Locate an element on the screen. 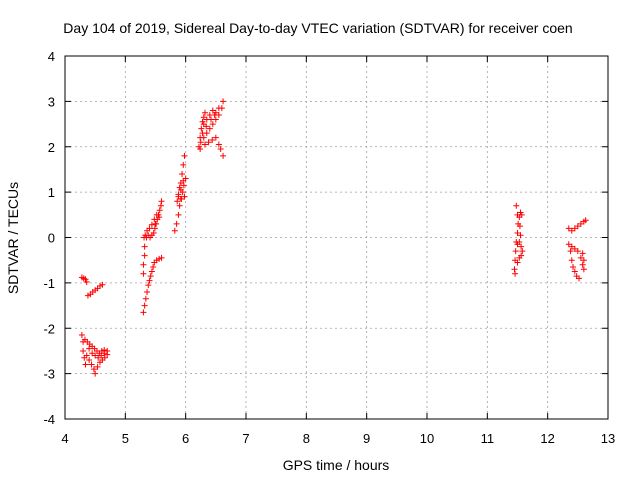  x-tick-label: 4 is located at coordinates (64, 438).